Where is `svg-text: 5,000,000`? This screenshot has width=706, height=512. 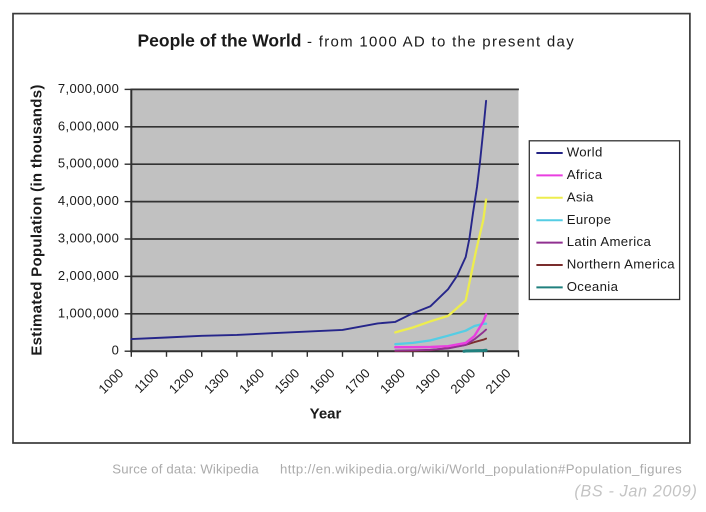 svg-text: 5,000,000 is located at coordinates (88, 163).